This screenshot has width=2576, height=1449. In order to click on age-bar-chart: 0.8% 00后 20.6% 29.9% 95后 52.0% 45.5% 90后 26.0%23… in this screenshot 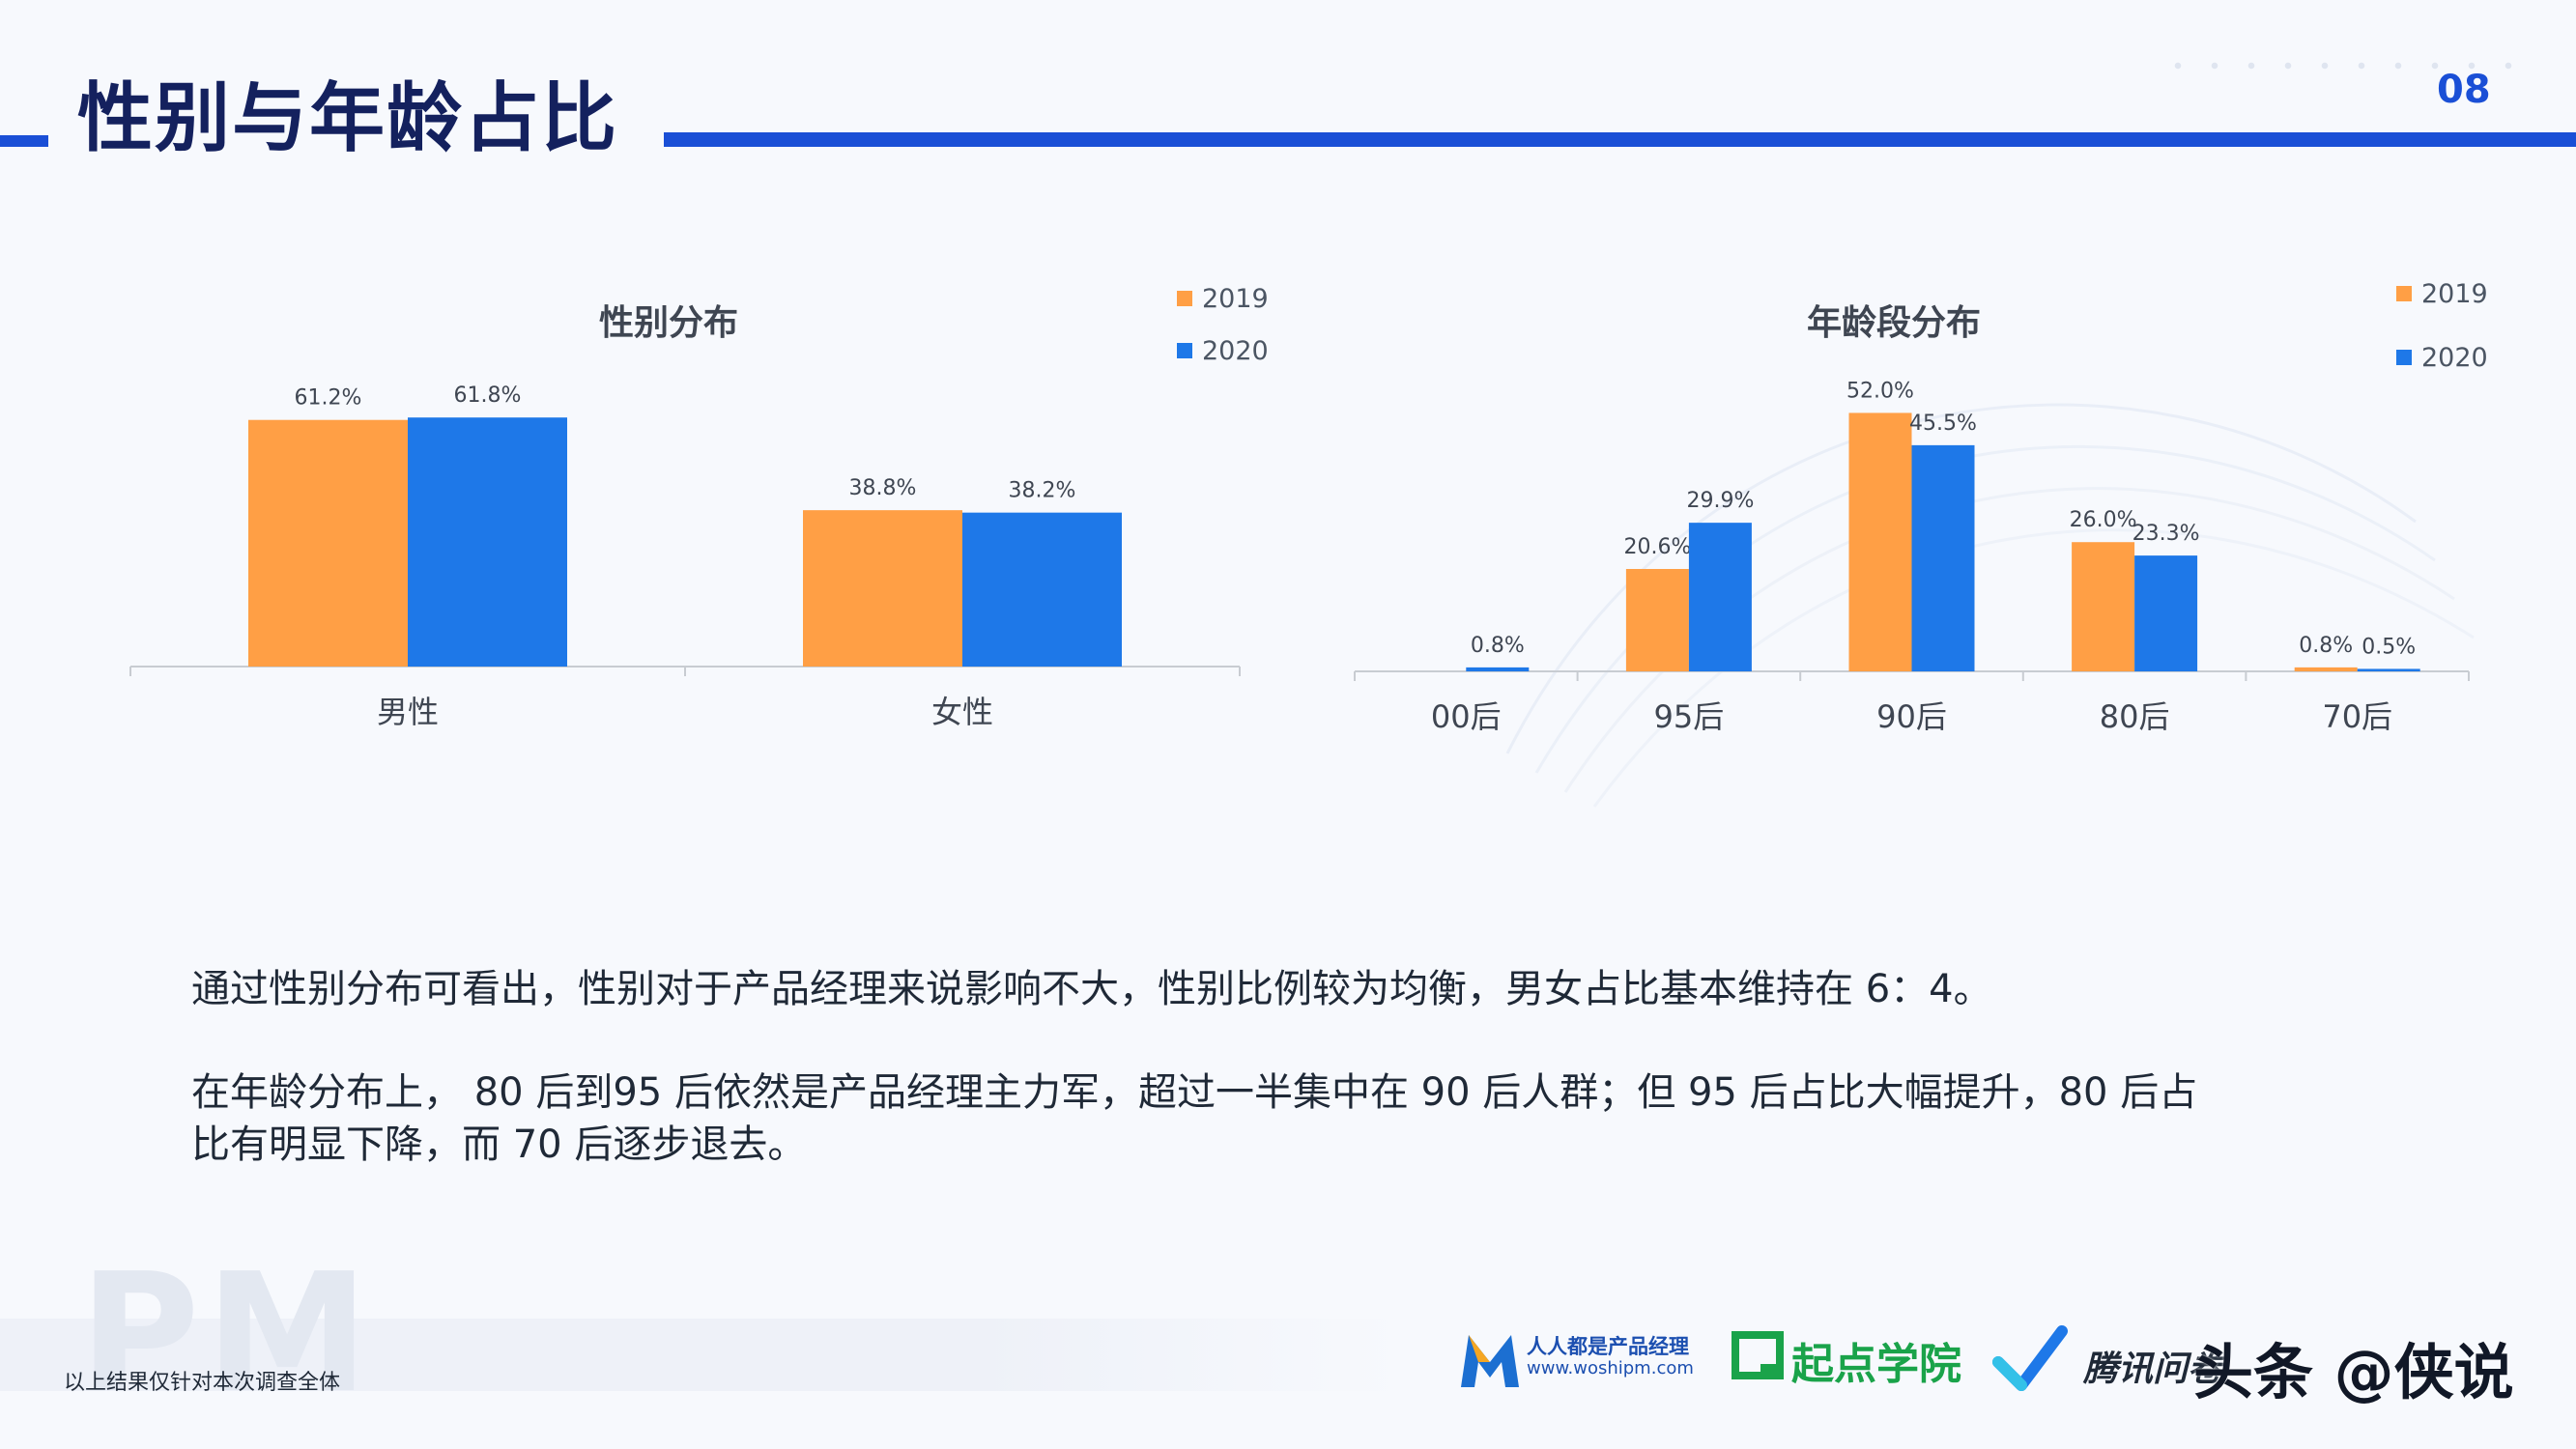, I will do `click(1912, 557)`.